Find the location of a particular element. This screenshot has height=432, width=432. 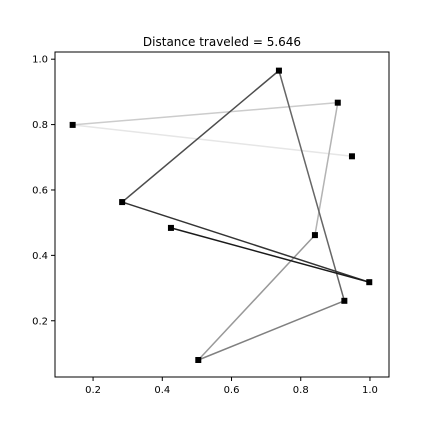

y-tick-label: 1.0 is located at coordinates (40, 60).